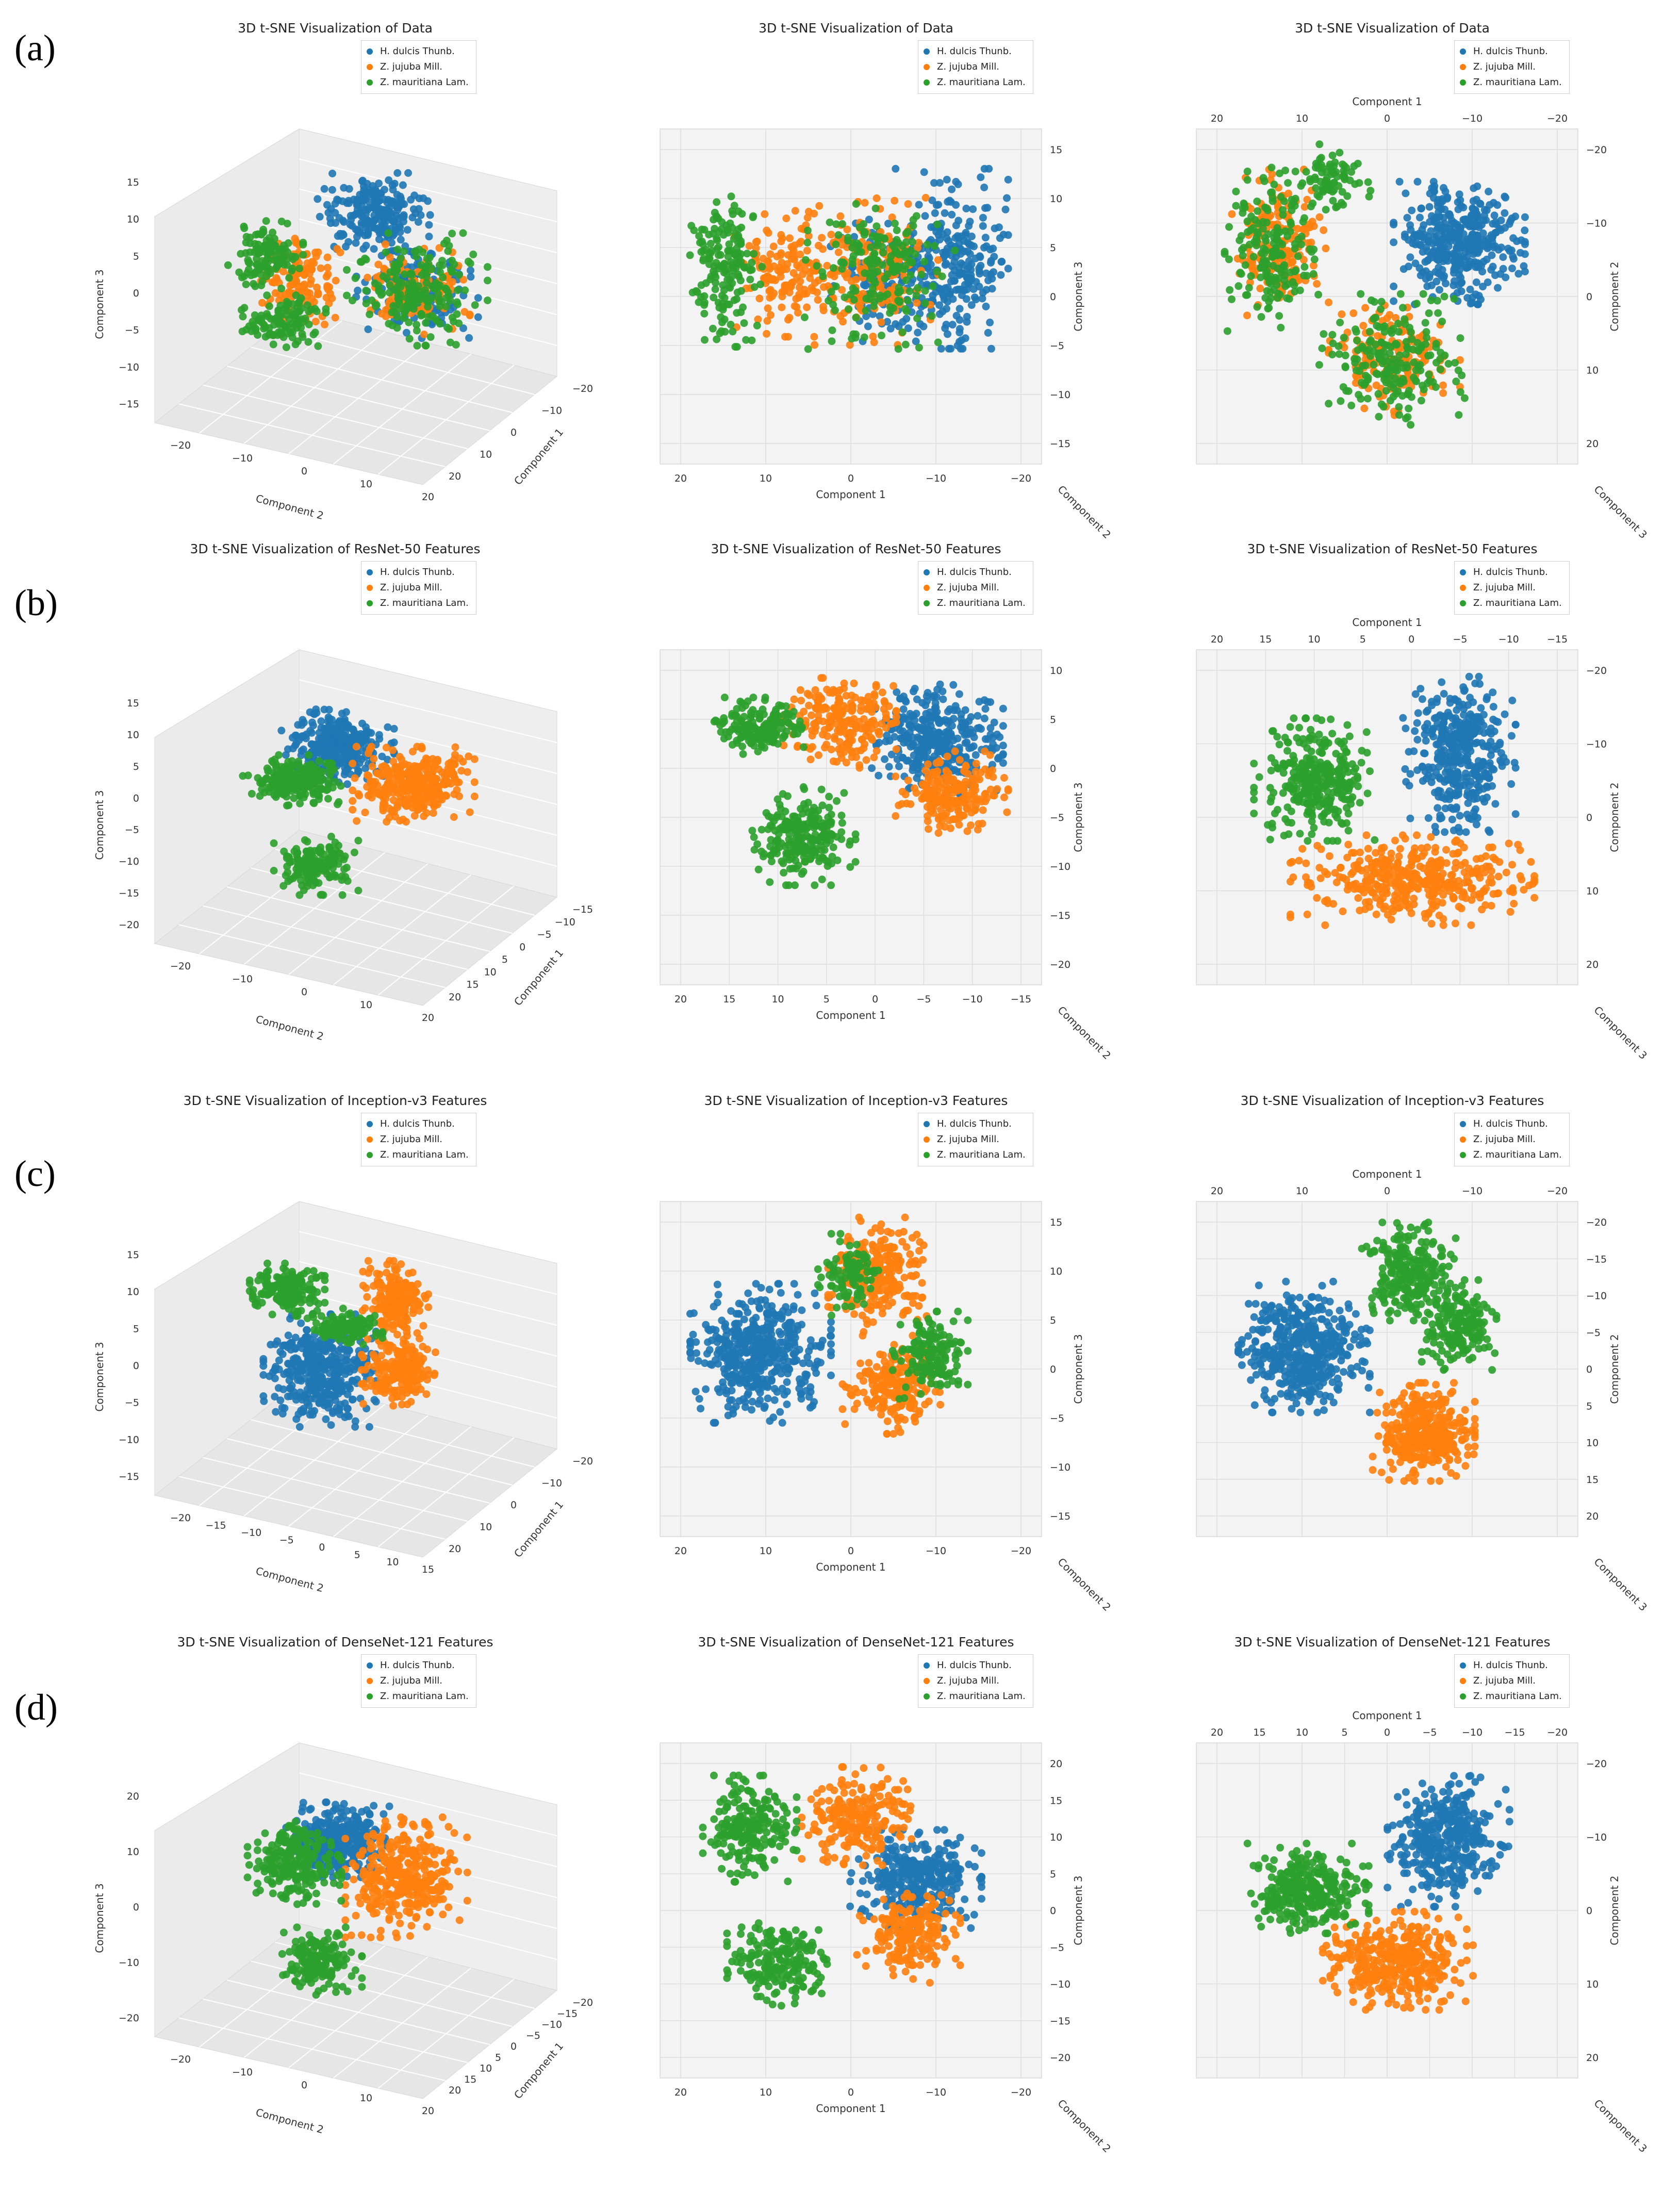  I want to click on chart-title: 3D t-SNE Visualization of Data, so click(856, 29).